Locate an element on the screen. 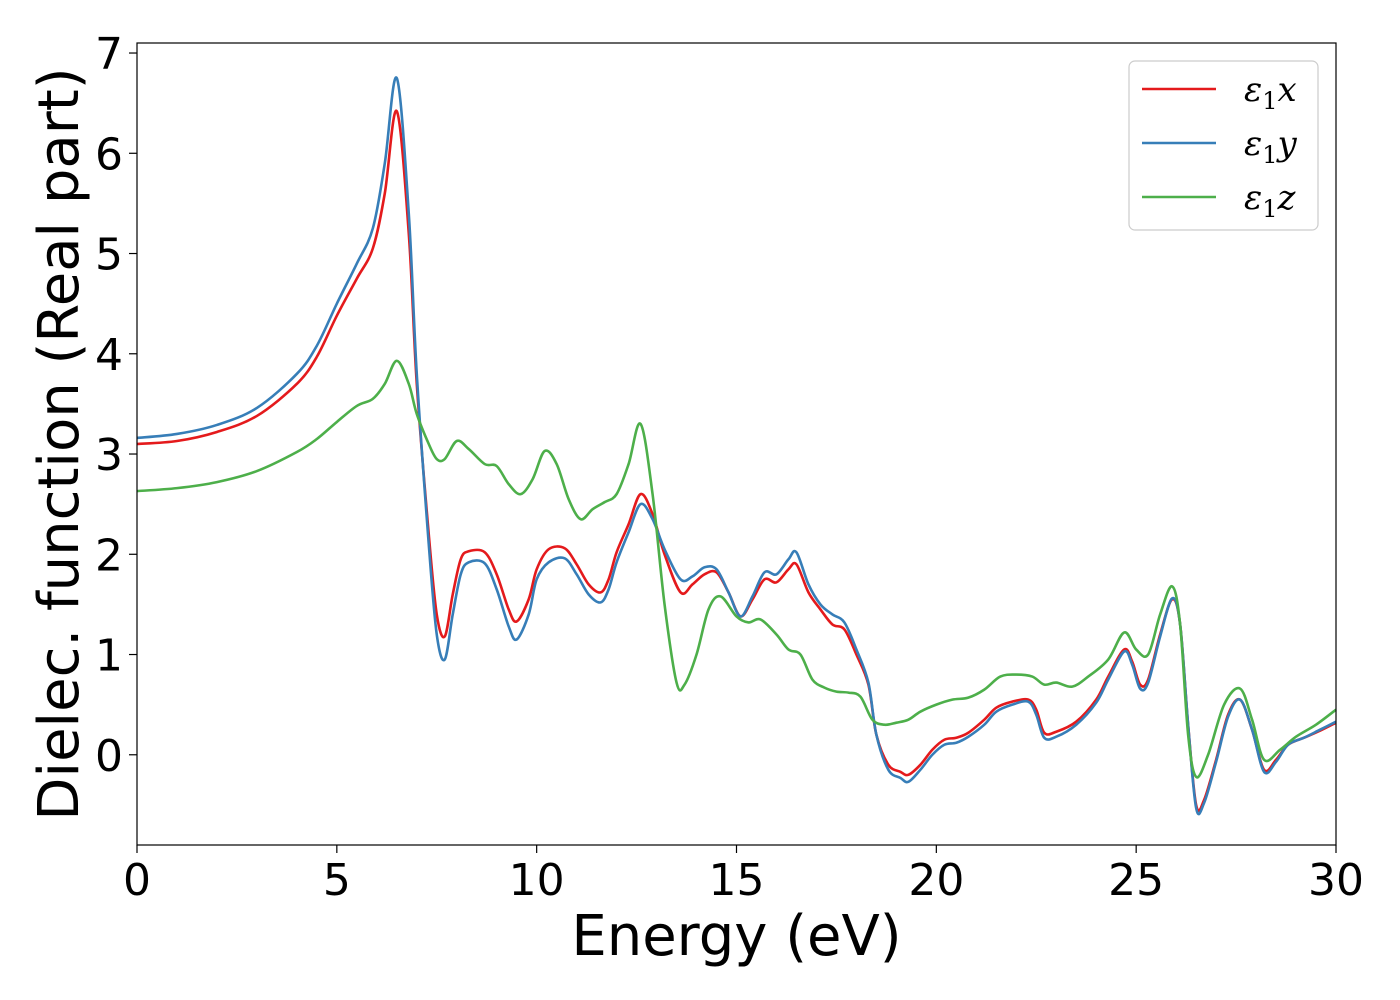  legend-variable: y is located at coordinates (1287, 144).